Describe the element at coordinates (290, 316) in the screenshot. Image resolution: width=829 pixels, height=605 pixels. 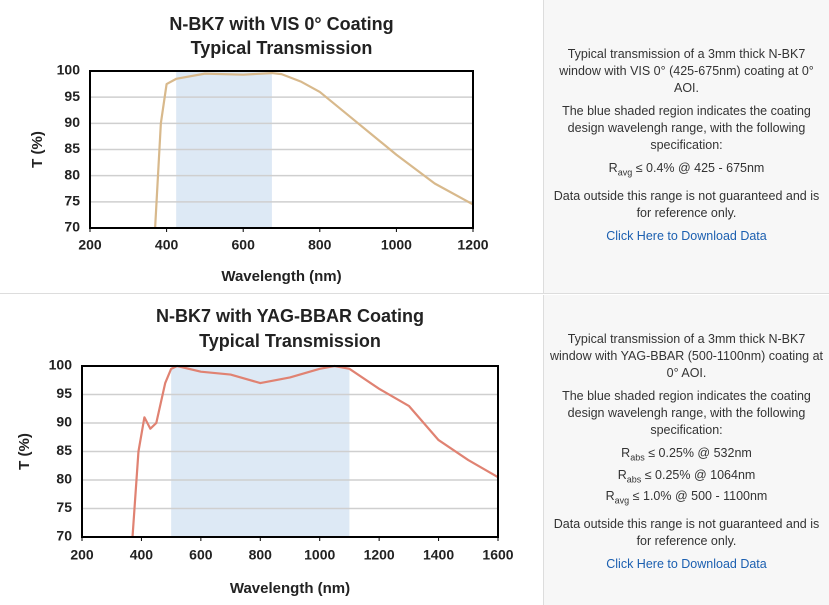
I see `chart-title: N-BK7 with YAG-BBAR Coating` at that location.